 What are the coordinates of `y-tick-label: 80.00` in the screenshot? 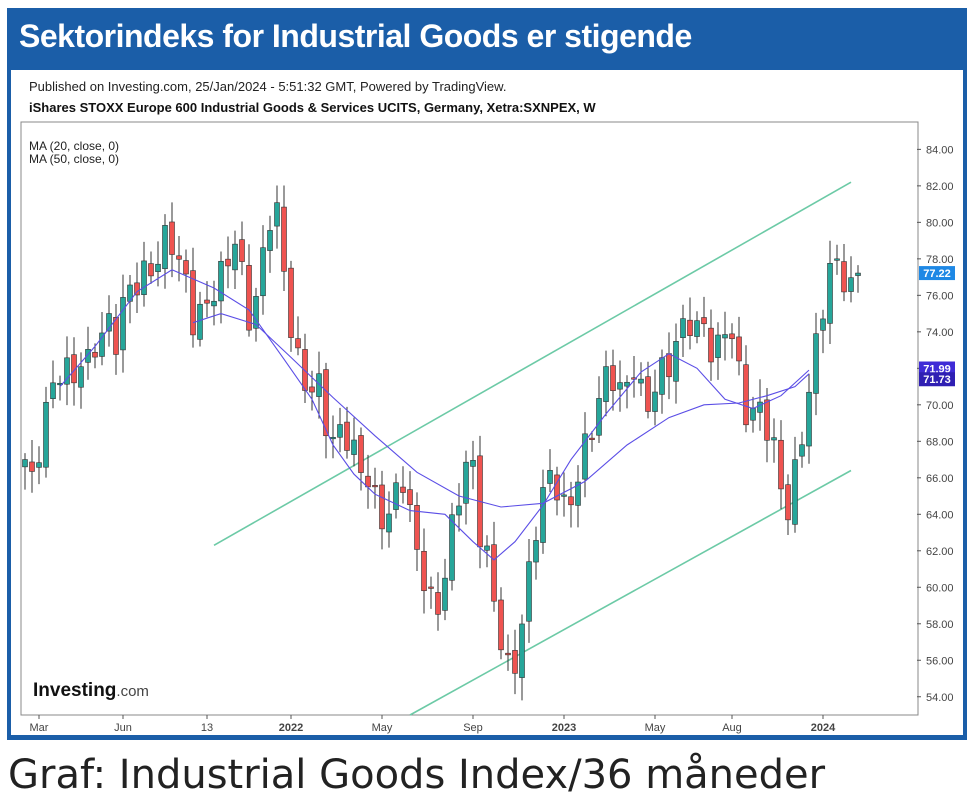 It's located at (940, 223).